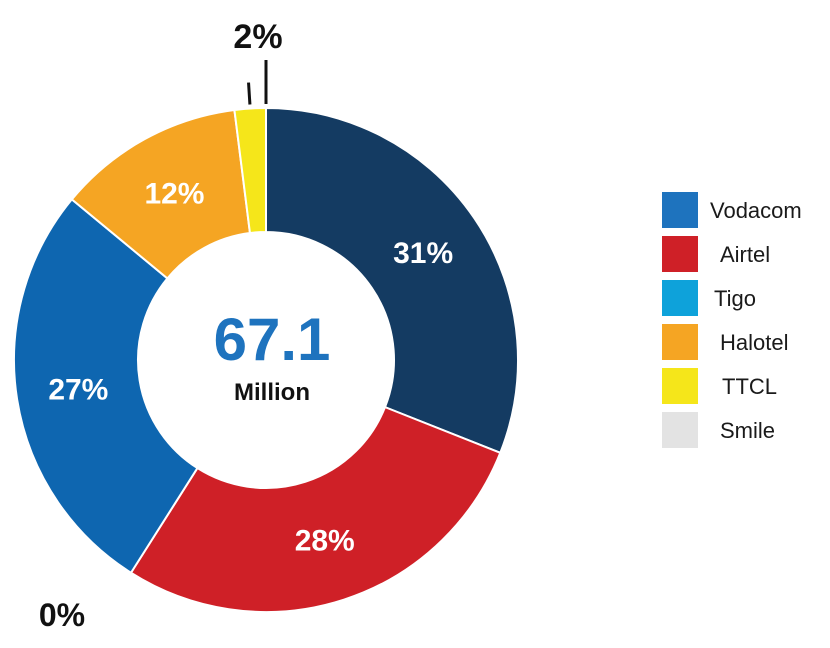 The image size is (830, 648). What do you see at coordinates (735, 298) in the screenshot?
I see `legend-label: Tigo` at bounding box center [735, 298].